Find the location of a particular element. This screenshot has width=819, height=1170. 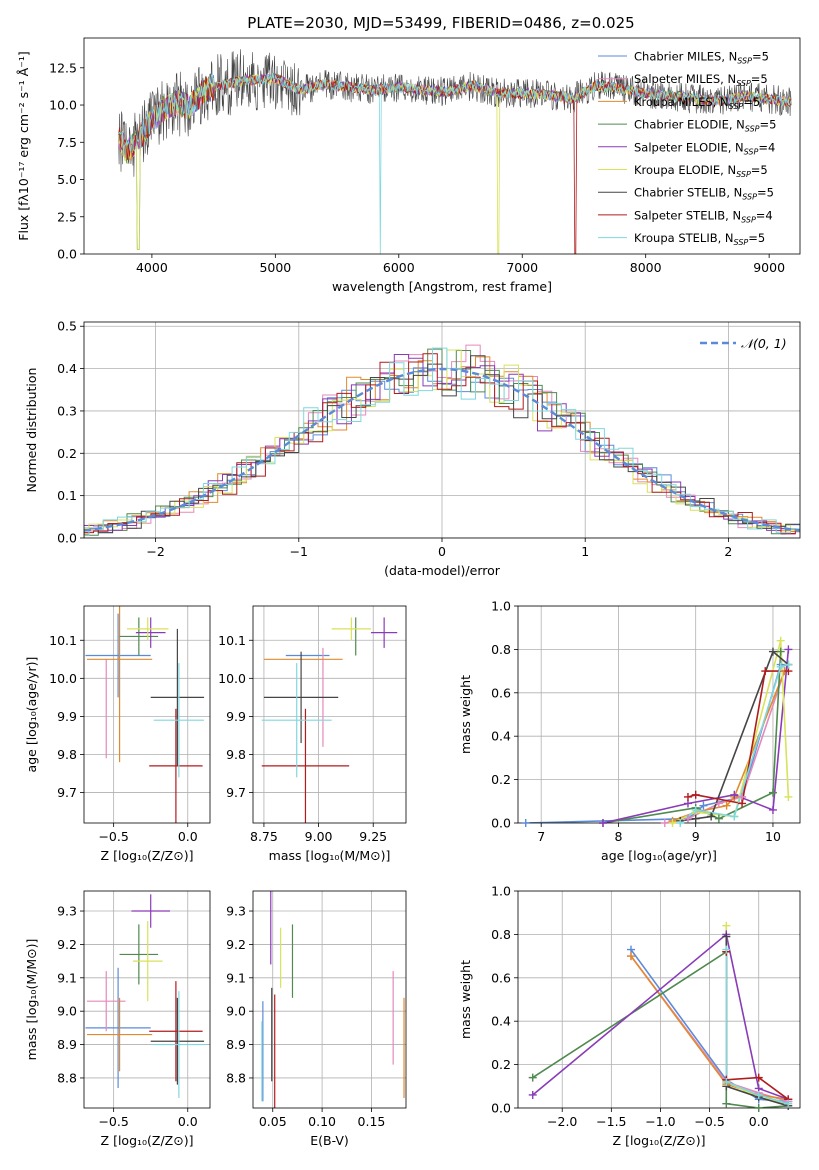

x-tick-label: 4000 is located at coordinates (152, 267).